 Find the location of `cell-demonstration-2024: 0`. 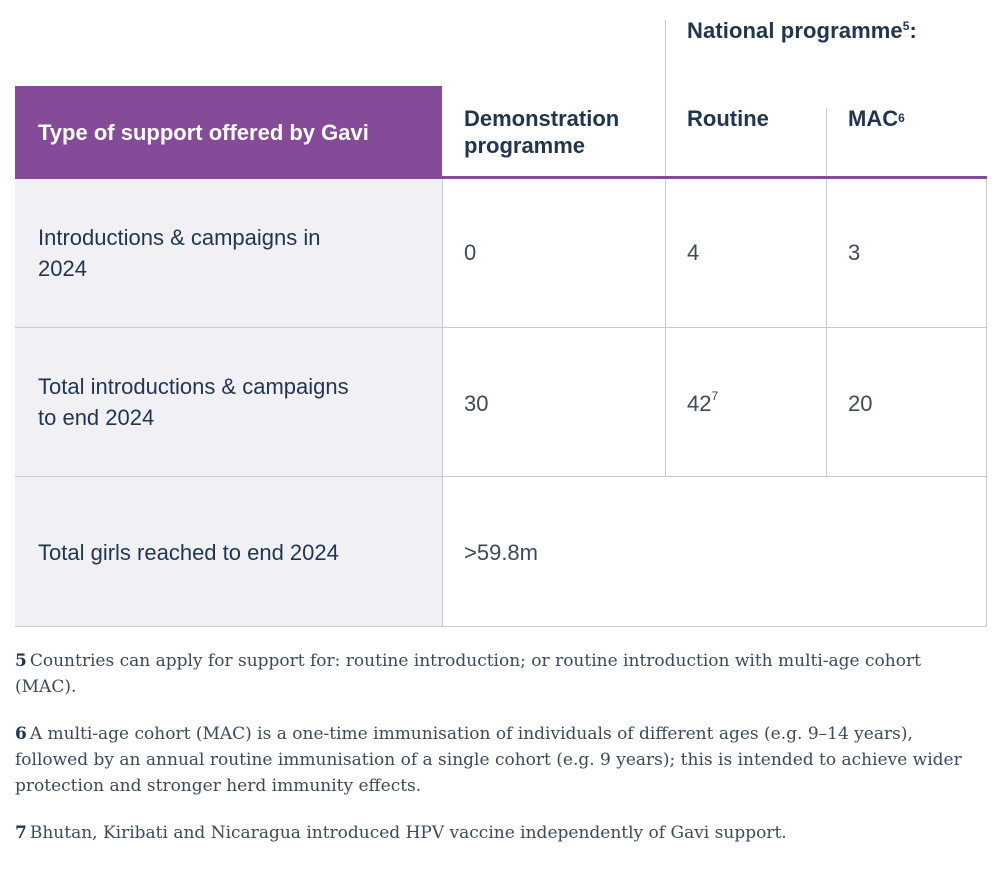

cell-demonstration-2024: 0 is located at coordinates (470, 252).